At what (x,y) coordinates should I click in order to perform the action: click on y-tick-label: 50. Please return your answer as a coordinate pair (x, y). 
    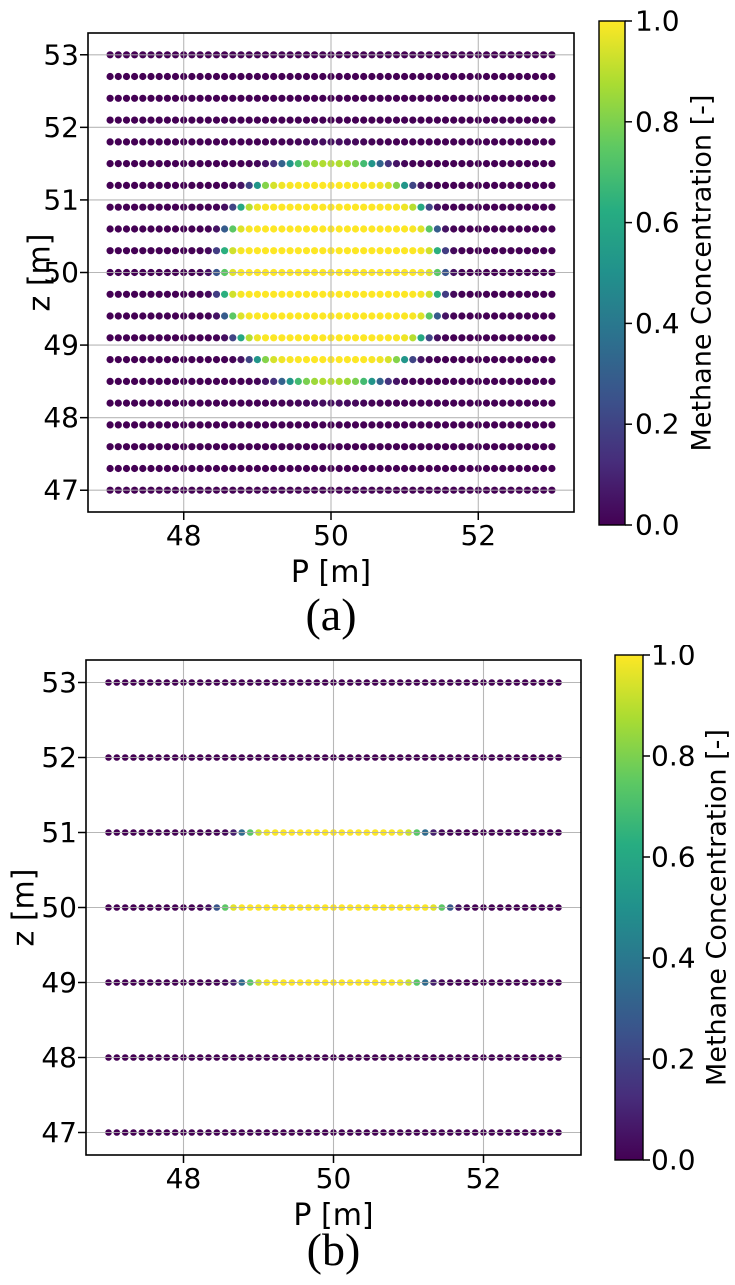
    Looking at the image, I should click on (61, 272).